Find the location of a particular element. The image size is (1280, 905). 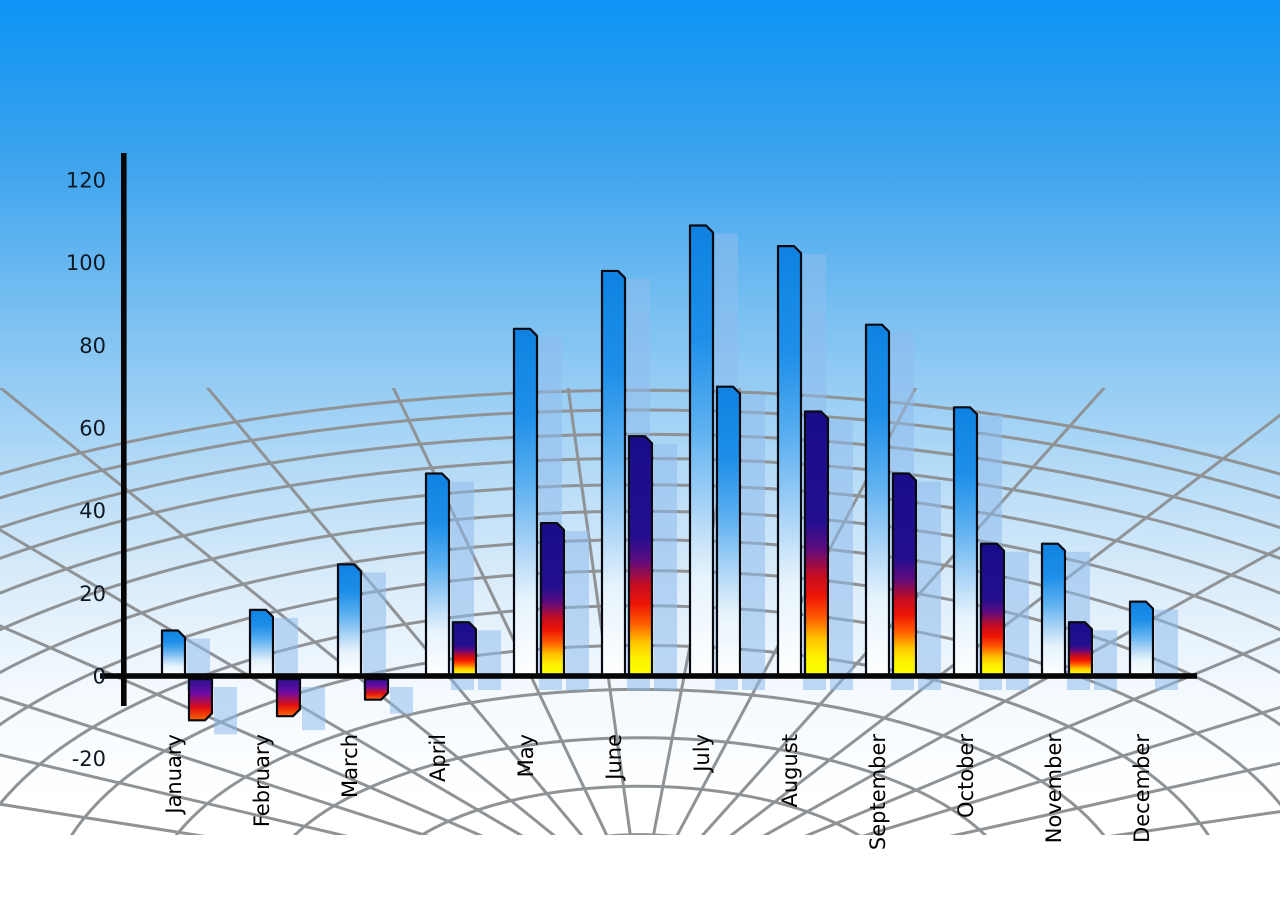

x-axis-label-june: June is located at coordinates (614, 758).